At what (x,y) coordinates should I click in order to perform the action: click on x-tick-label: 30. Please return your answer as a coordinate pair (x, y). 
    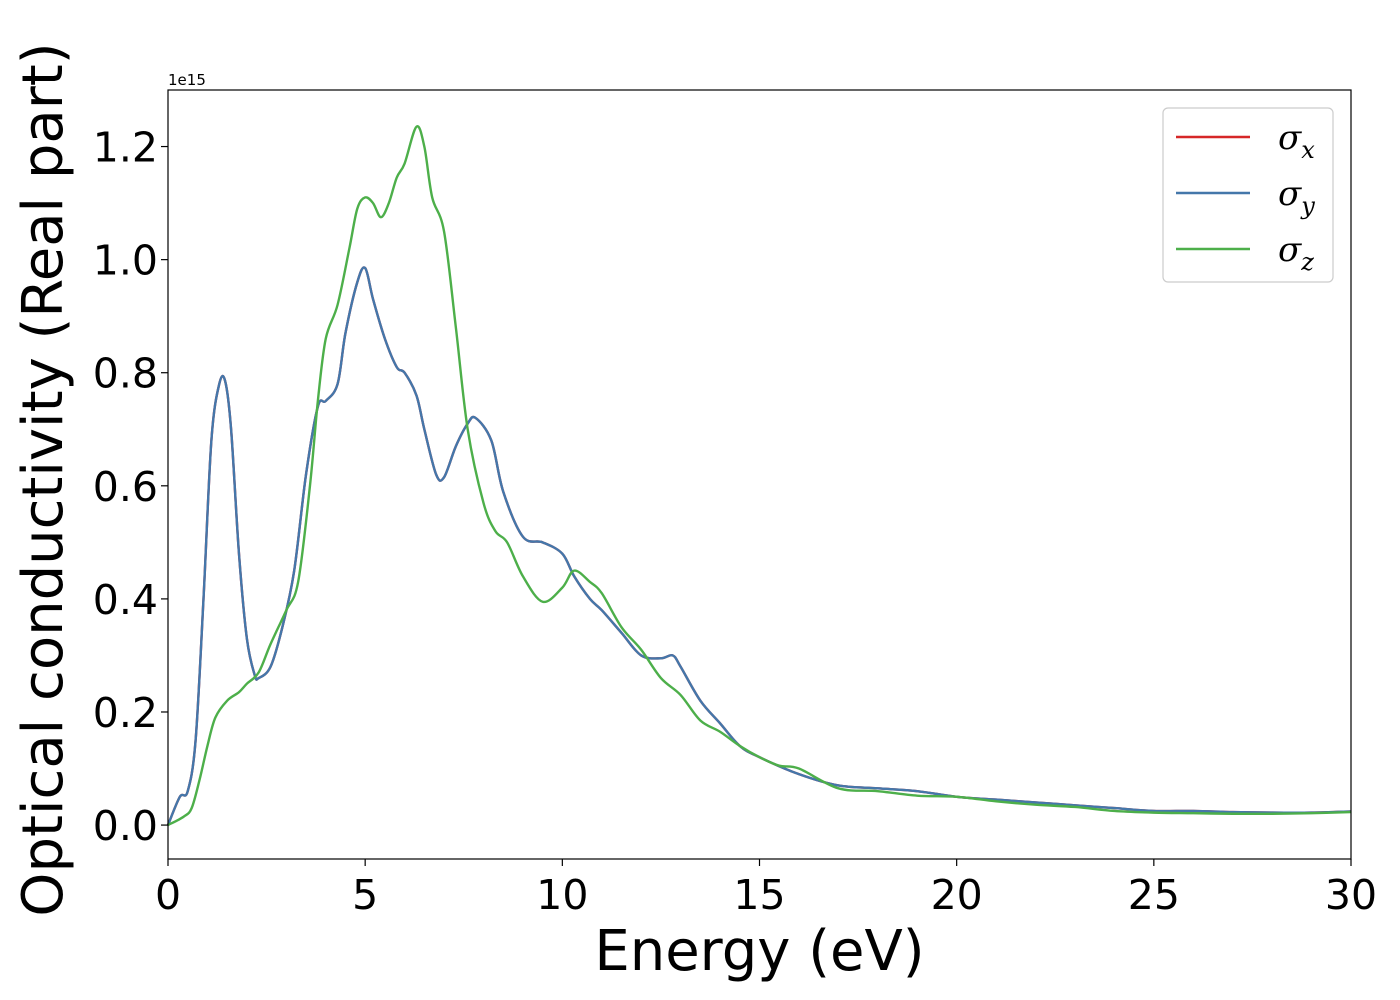
    Looking at the image, I should click on (1351, 895).